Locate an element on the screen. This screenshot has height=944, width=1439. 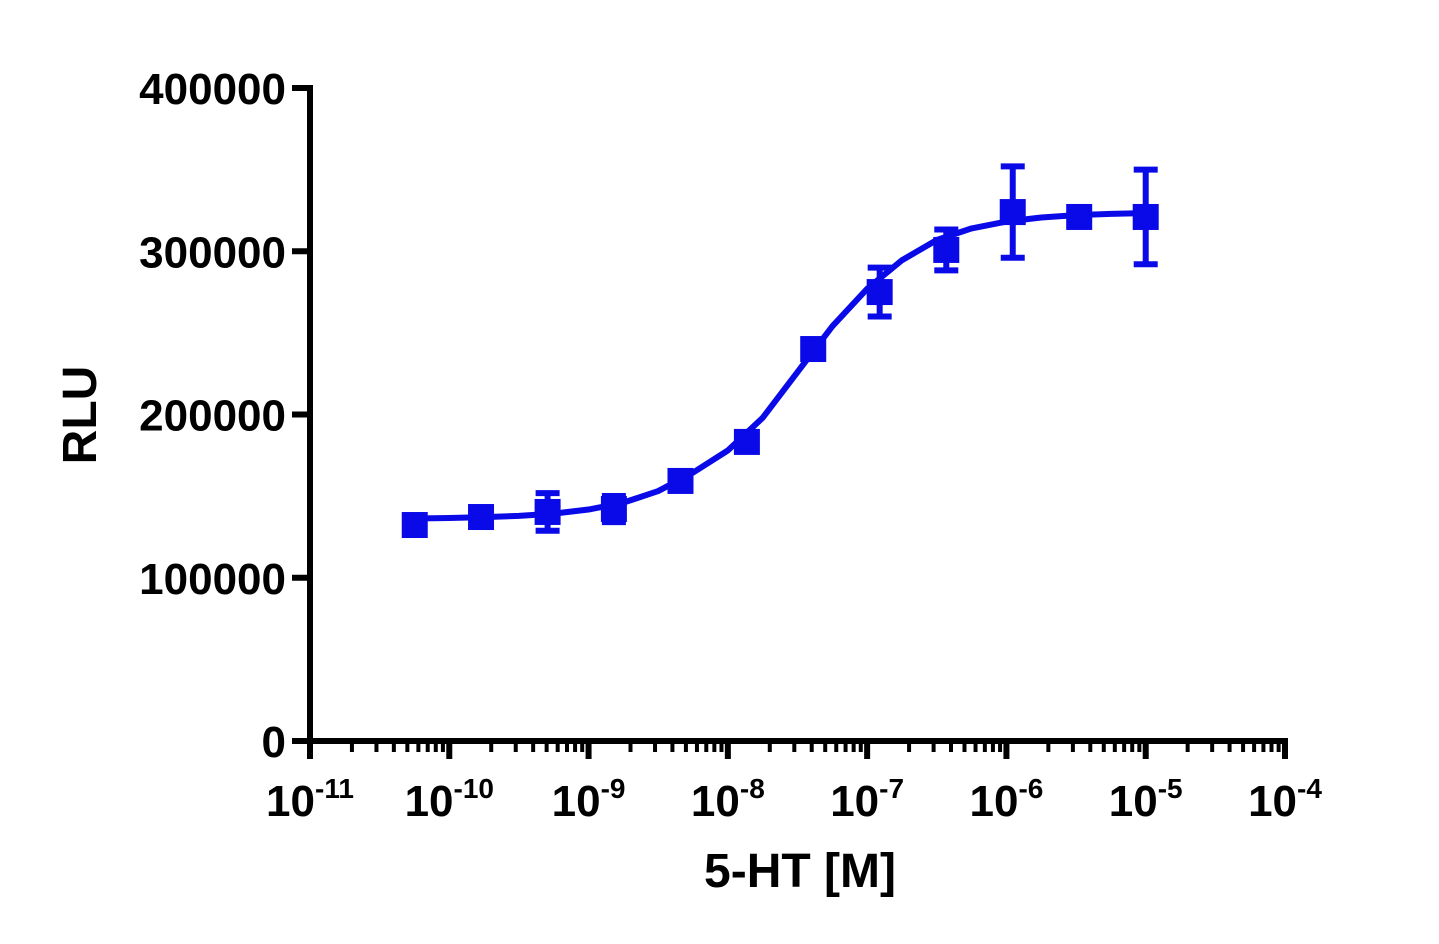
x-tick-label: 10⁻⁶ is located at coordinates (1006, 799).